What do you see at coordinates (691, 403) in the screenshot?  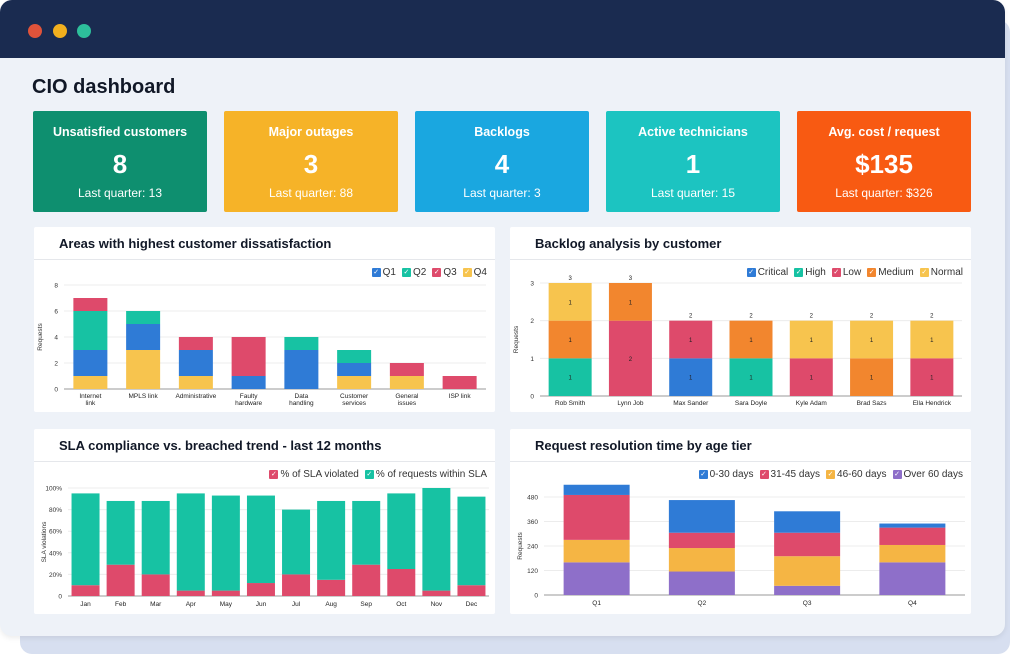 I see `x-tick-label: Max Sander` at bounding box center [691, 403].